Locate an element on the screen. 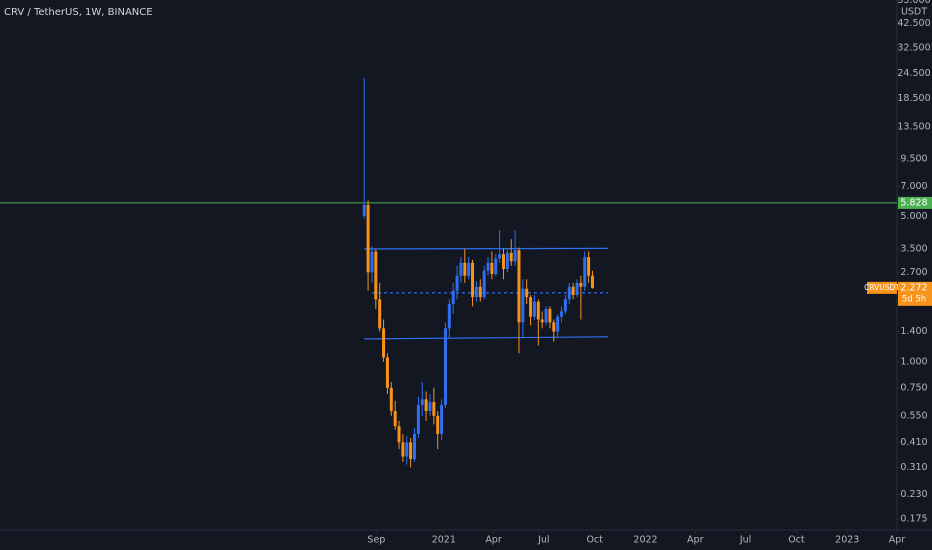 The image size is (932, 550). y-tick-label: 9.500 is located at coordinates (913, 158).